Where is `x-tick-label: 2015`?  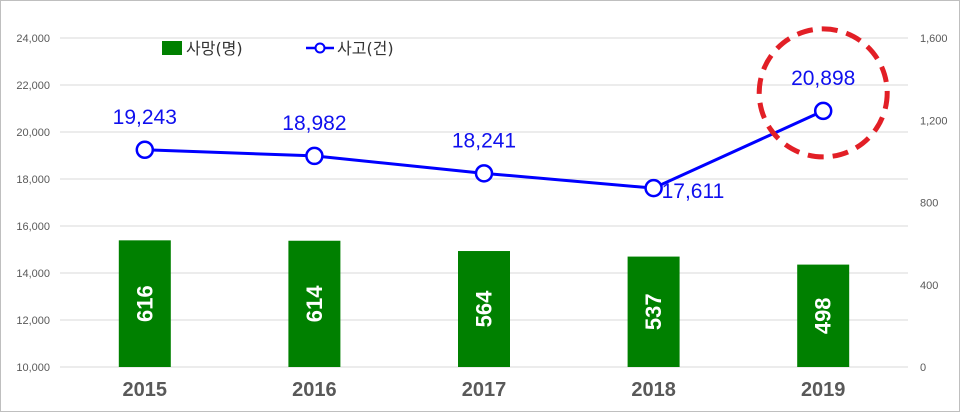
x-tick-label: 2015 is located at coordinates (145, 390).